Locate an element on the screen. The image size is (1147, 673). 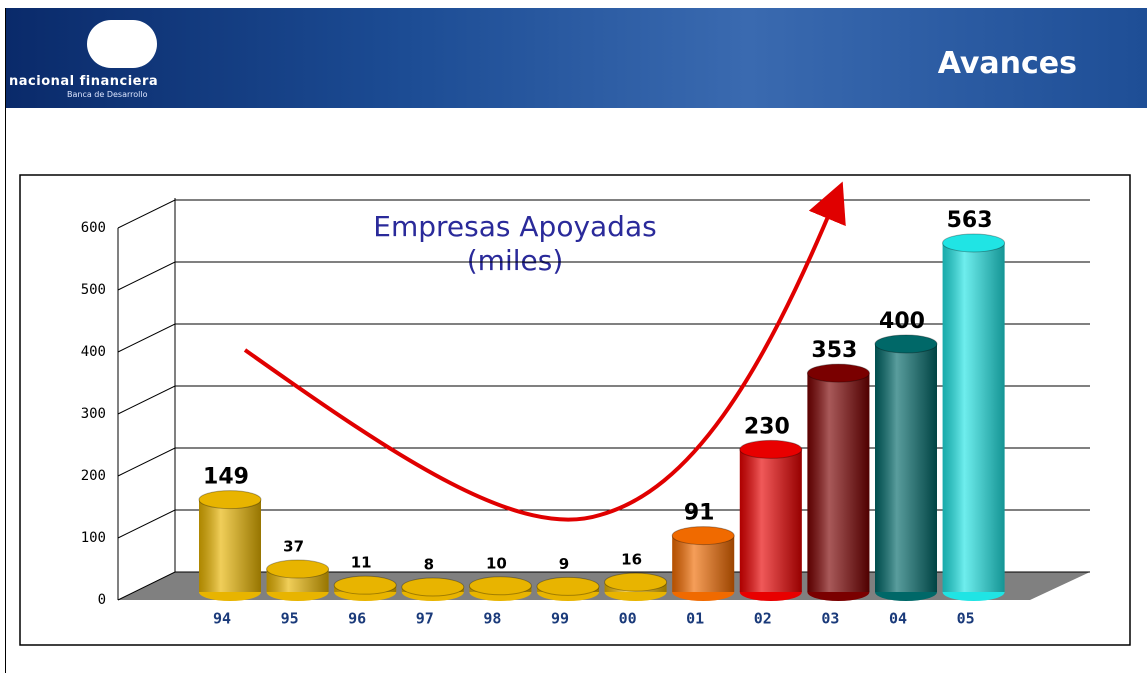
chart-title: Empresas Apoyadas is located at coordinates (514, 226).